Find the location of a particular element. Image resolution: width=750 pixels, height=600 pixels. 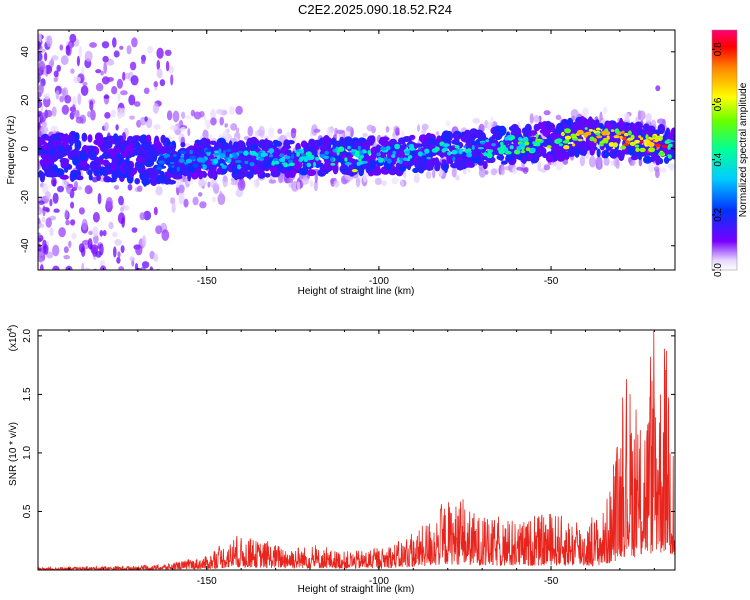

y-tick-label: 1.0 is located at coordinates (27, 453).